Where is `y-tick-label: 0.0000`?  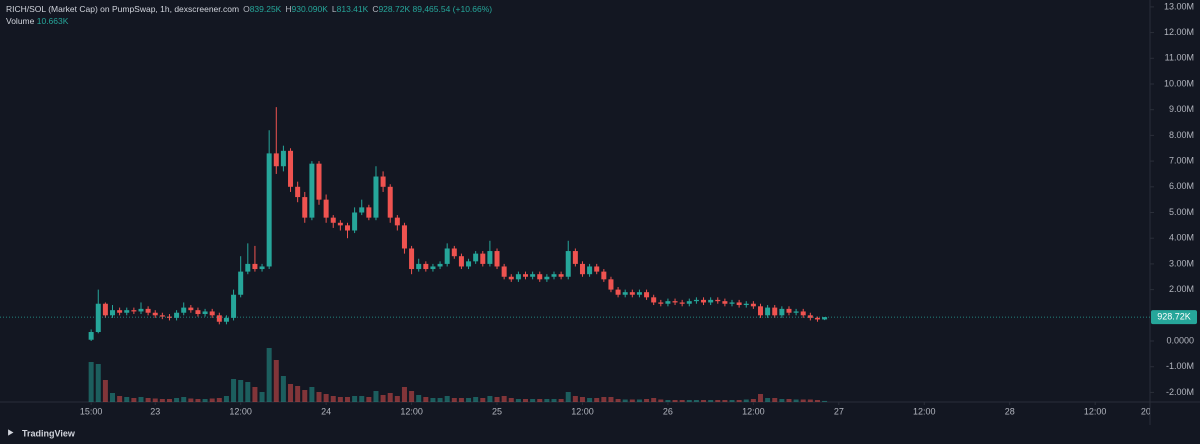 y-tick-label: 0.0000 is located at coordinates (1180, 340).